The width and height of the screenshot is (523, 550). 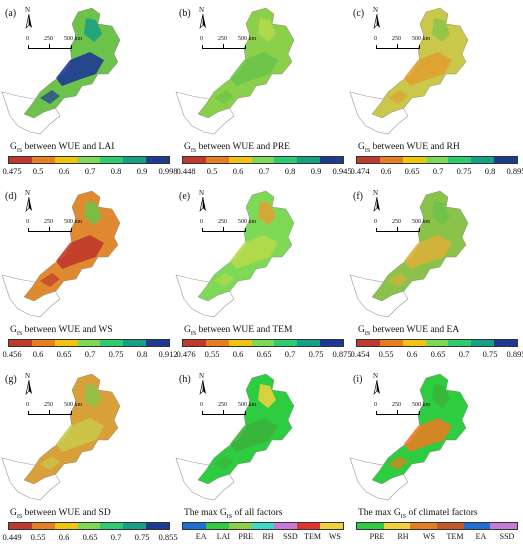 I want to click on panel-label: (i), so click(x=358, y=379).